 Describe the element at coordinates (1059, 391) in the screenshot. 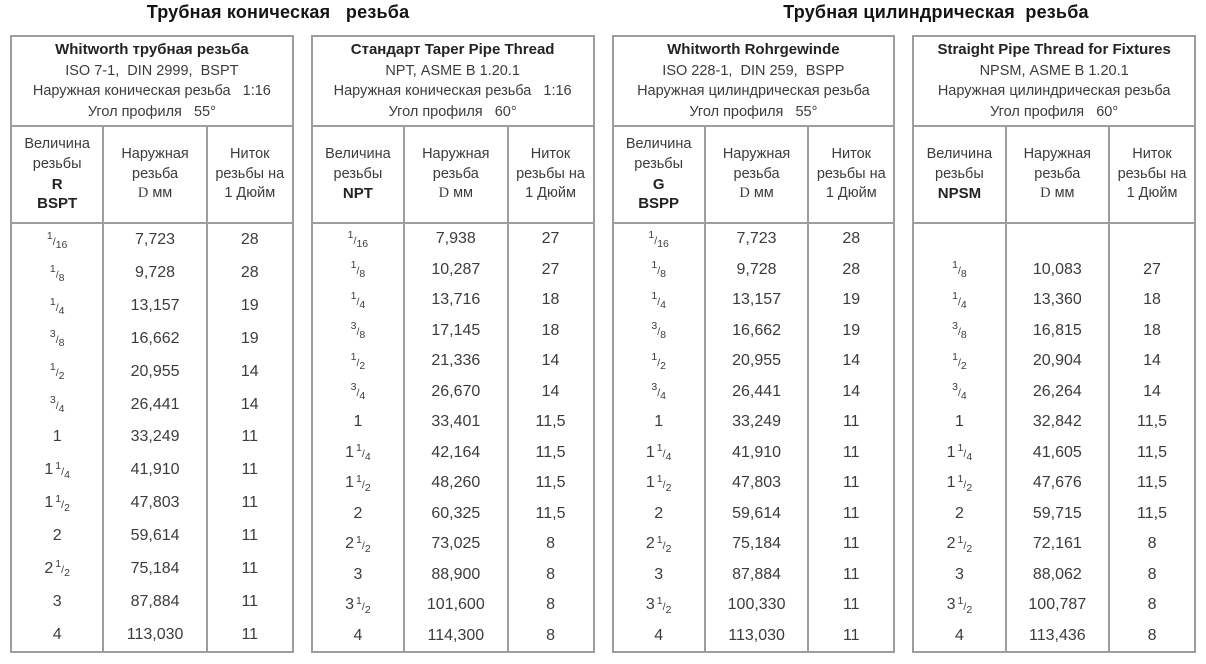

I see `diameter-cell: 26,264` at that location.